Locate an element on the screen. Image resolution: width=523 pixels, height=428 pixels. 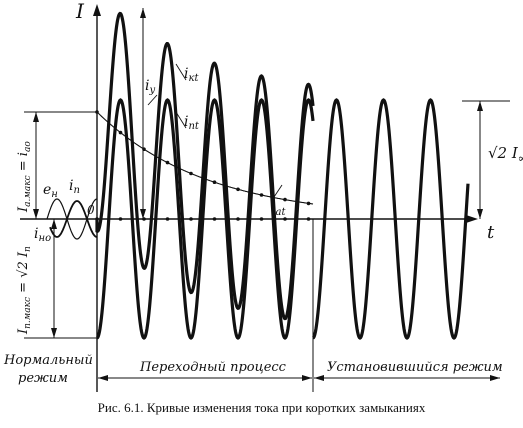
label-i-n: in is located at coordinates (74, 187).